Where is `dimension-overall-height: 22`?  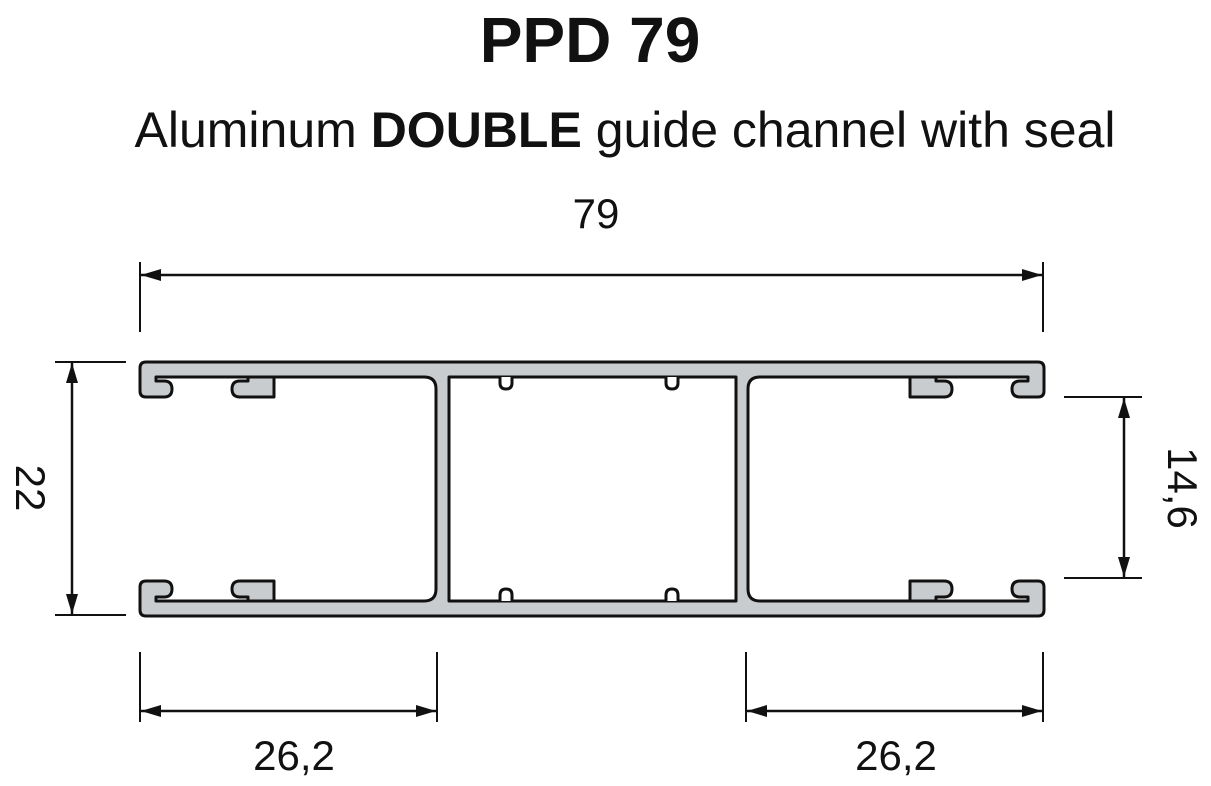 dimension-overall-height: 22 is located at coordinates (66, 488).